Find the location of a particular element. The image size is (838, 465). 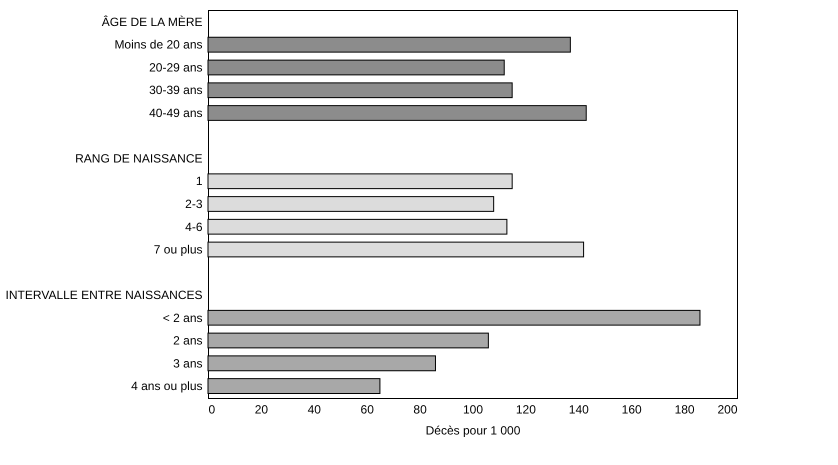

x-tick-label: 120 is located at coordinates (526, 409).